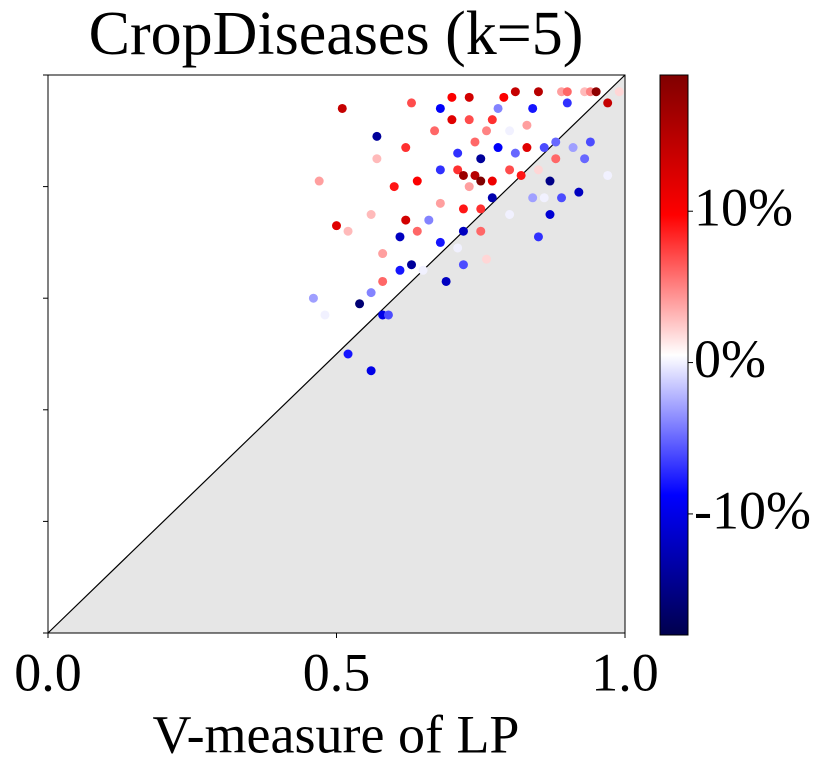 The height and width of the screenshot is (782, 831). Describe the element at coordinates (336, 734) in the screenshot. I see `x-axis-label: V-measure of LP` at that location.